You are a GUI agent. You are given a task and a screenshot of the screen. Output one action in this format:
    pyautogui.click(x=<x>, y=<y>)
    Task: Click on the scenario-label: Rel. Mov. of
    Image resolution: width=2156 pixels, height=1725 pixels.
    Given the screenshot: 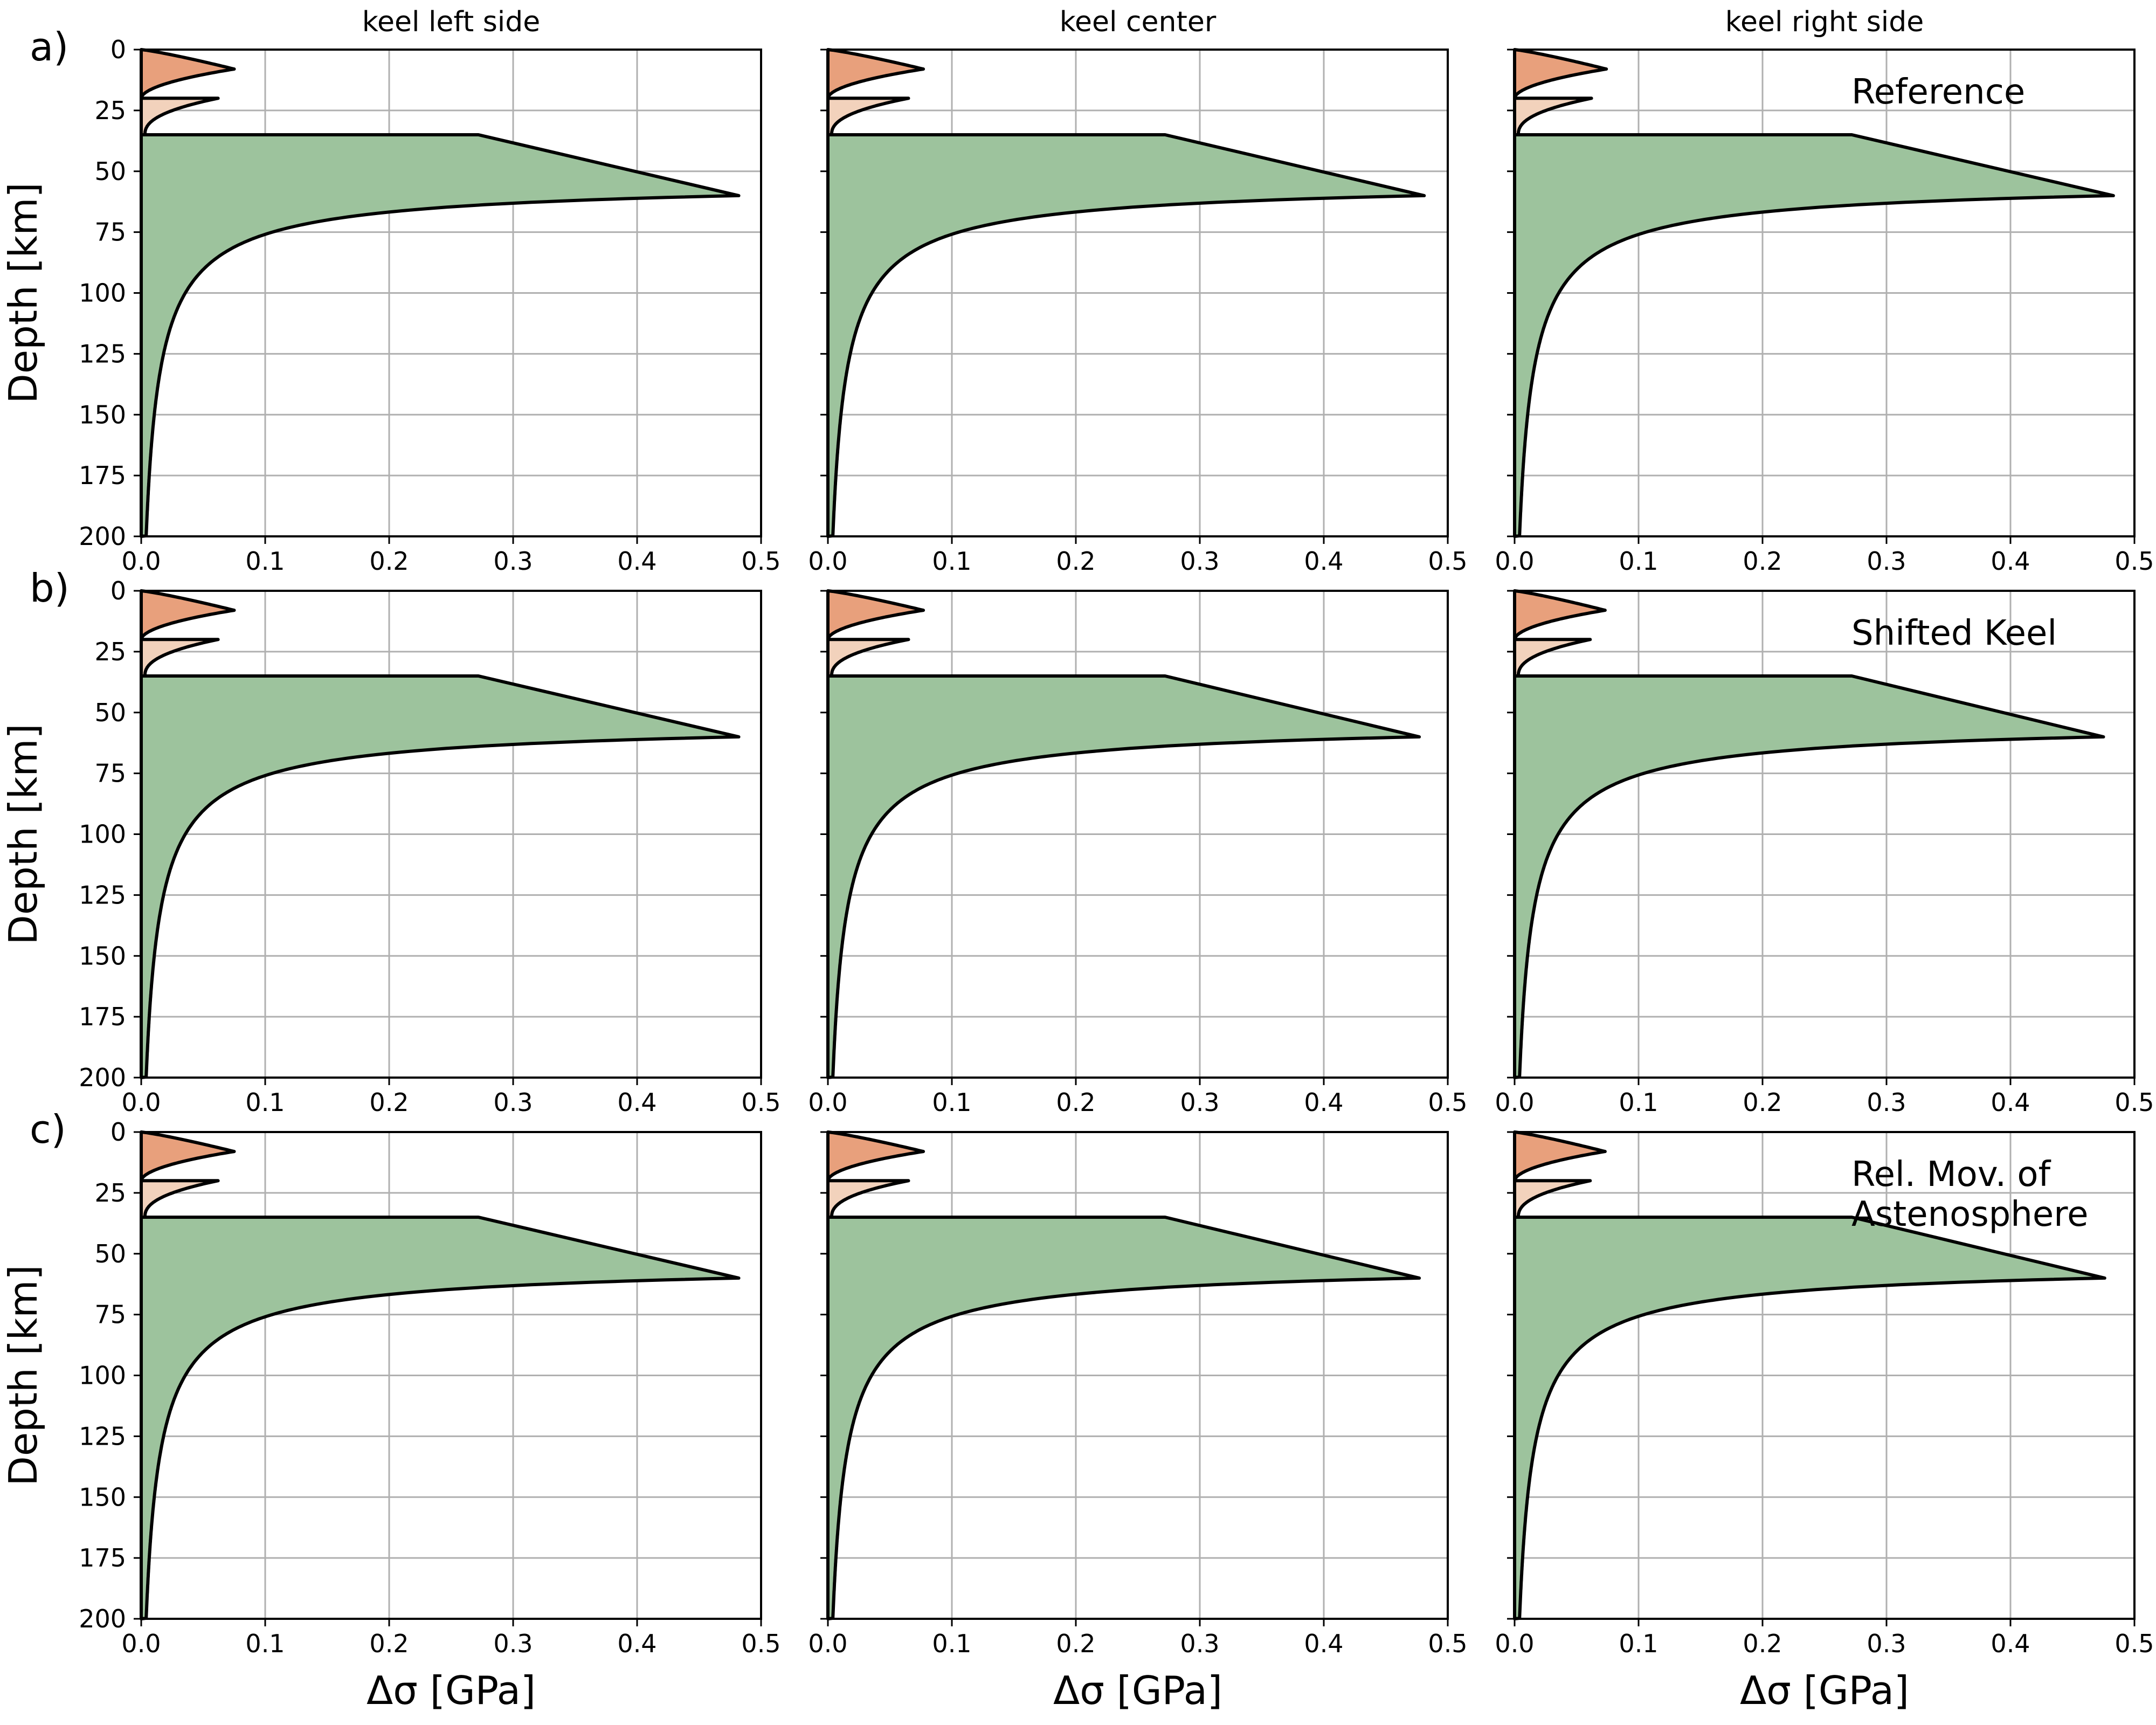 What is the action you would take?
    pyautogui.click(x=1951, y=1175)
    